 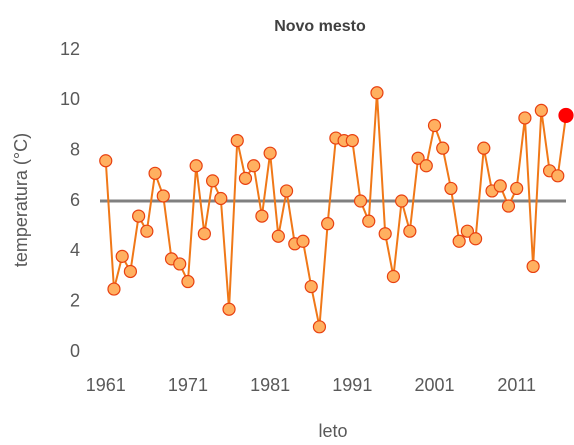 I want to click on x-tick-label: 1991, so click(x=352, y=385).